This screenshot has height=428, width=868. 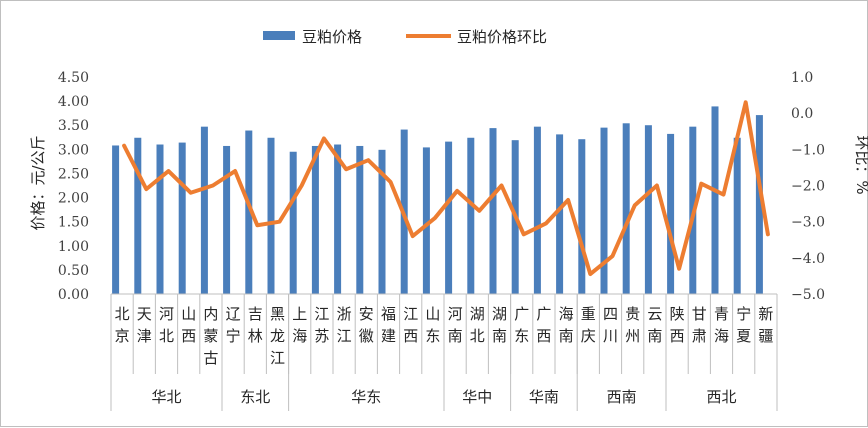 I want to click on right-axis-title: 环比：%, so click(x=860, y=164).